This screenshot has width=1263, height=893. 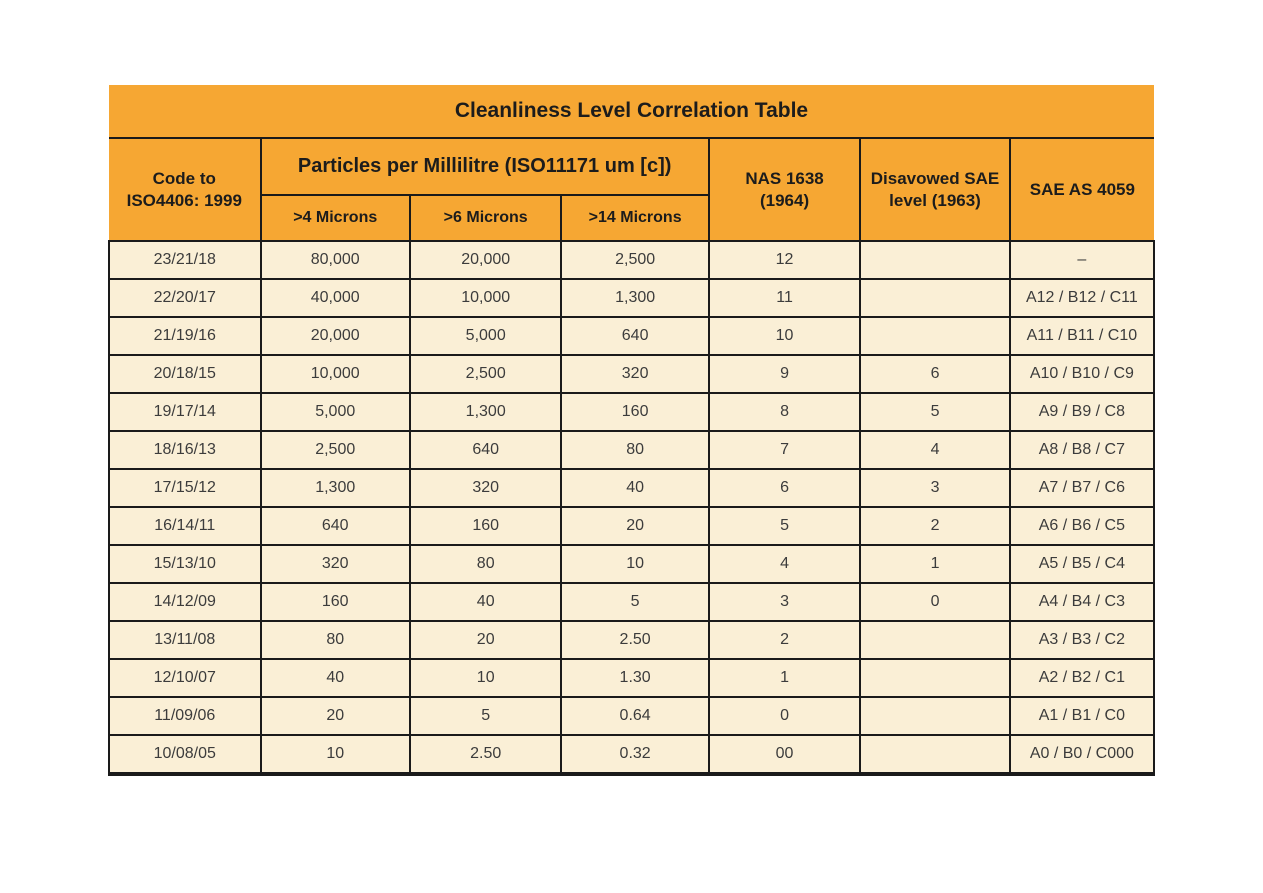 What do you see at coordinates (784, 488) in the screenshot?
I see `cell-nas-1638: 6` at bounding box center [784, 488].